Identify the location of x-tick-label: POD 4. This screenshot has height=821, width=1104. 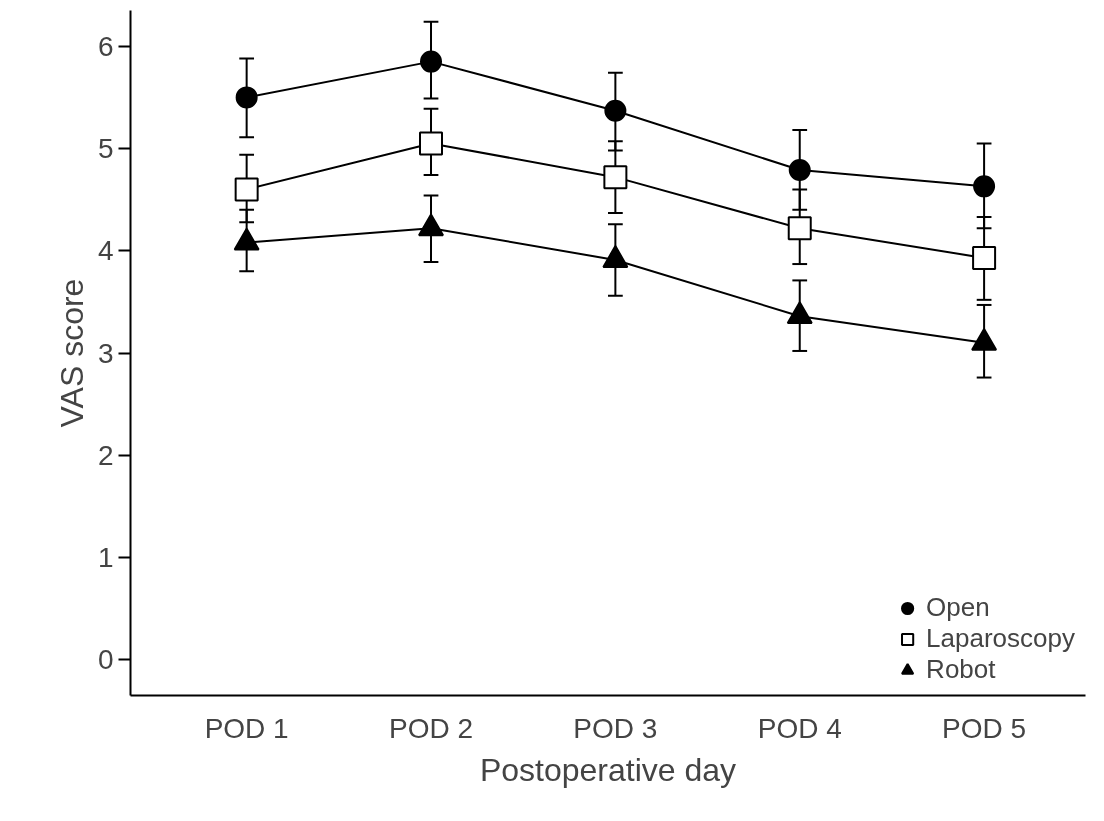
(799, 728).